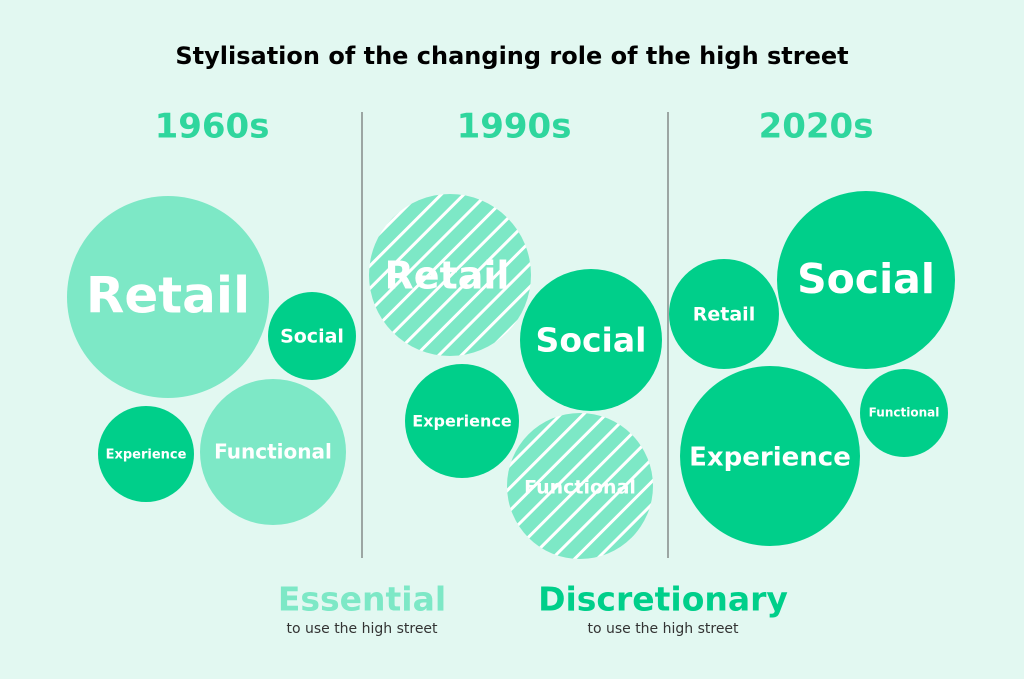 The width and height of the screenshot is (1024, 679). I want to click on period-label: 2020s, so click(816, 127).